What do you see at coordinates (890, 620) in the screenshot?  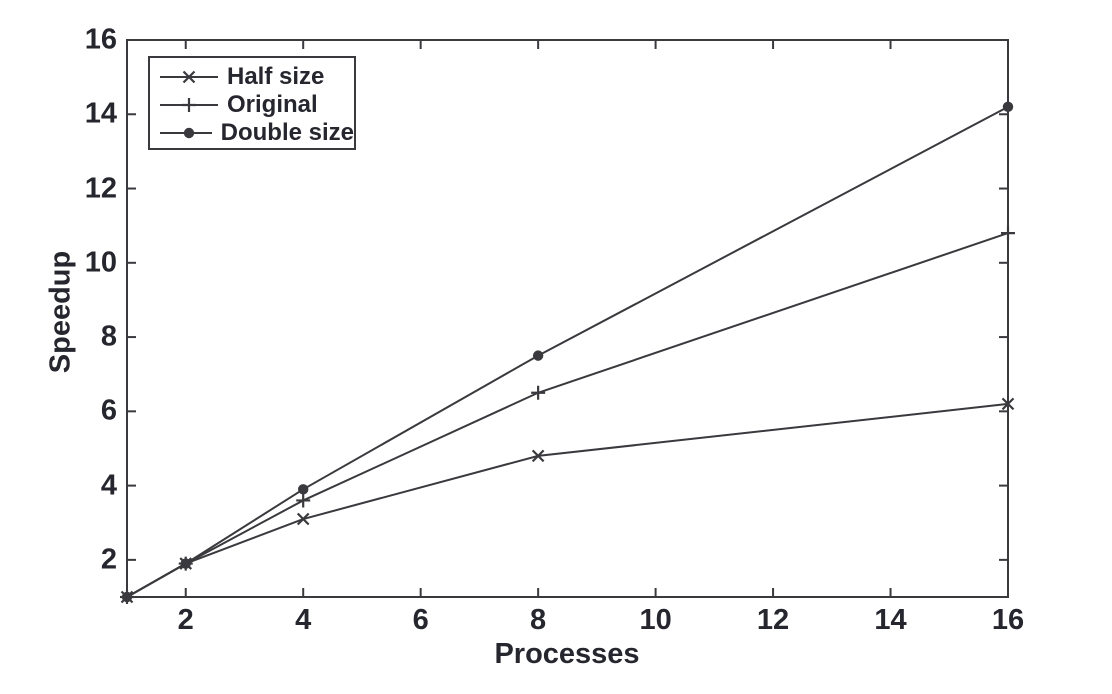 I see `x-tick-label: 14` at bounding box center [890, 620].